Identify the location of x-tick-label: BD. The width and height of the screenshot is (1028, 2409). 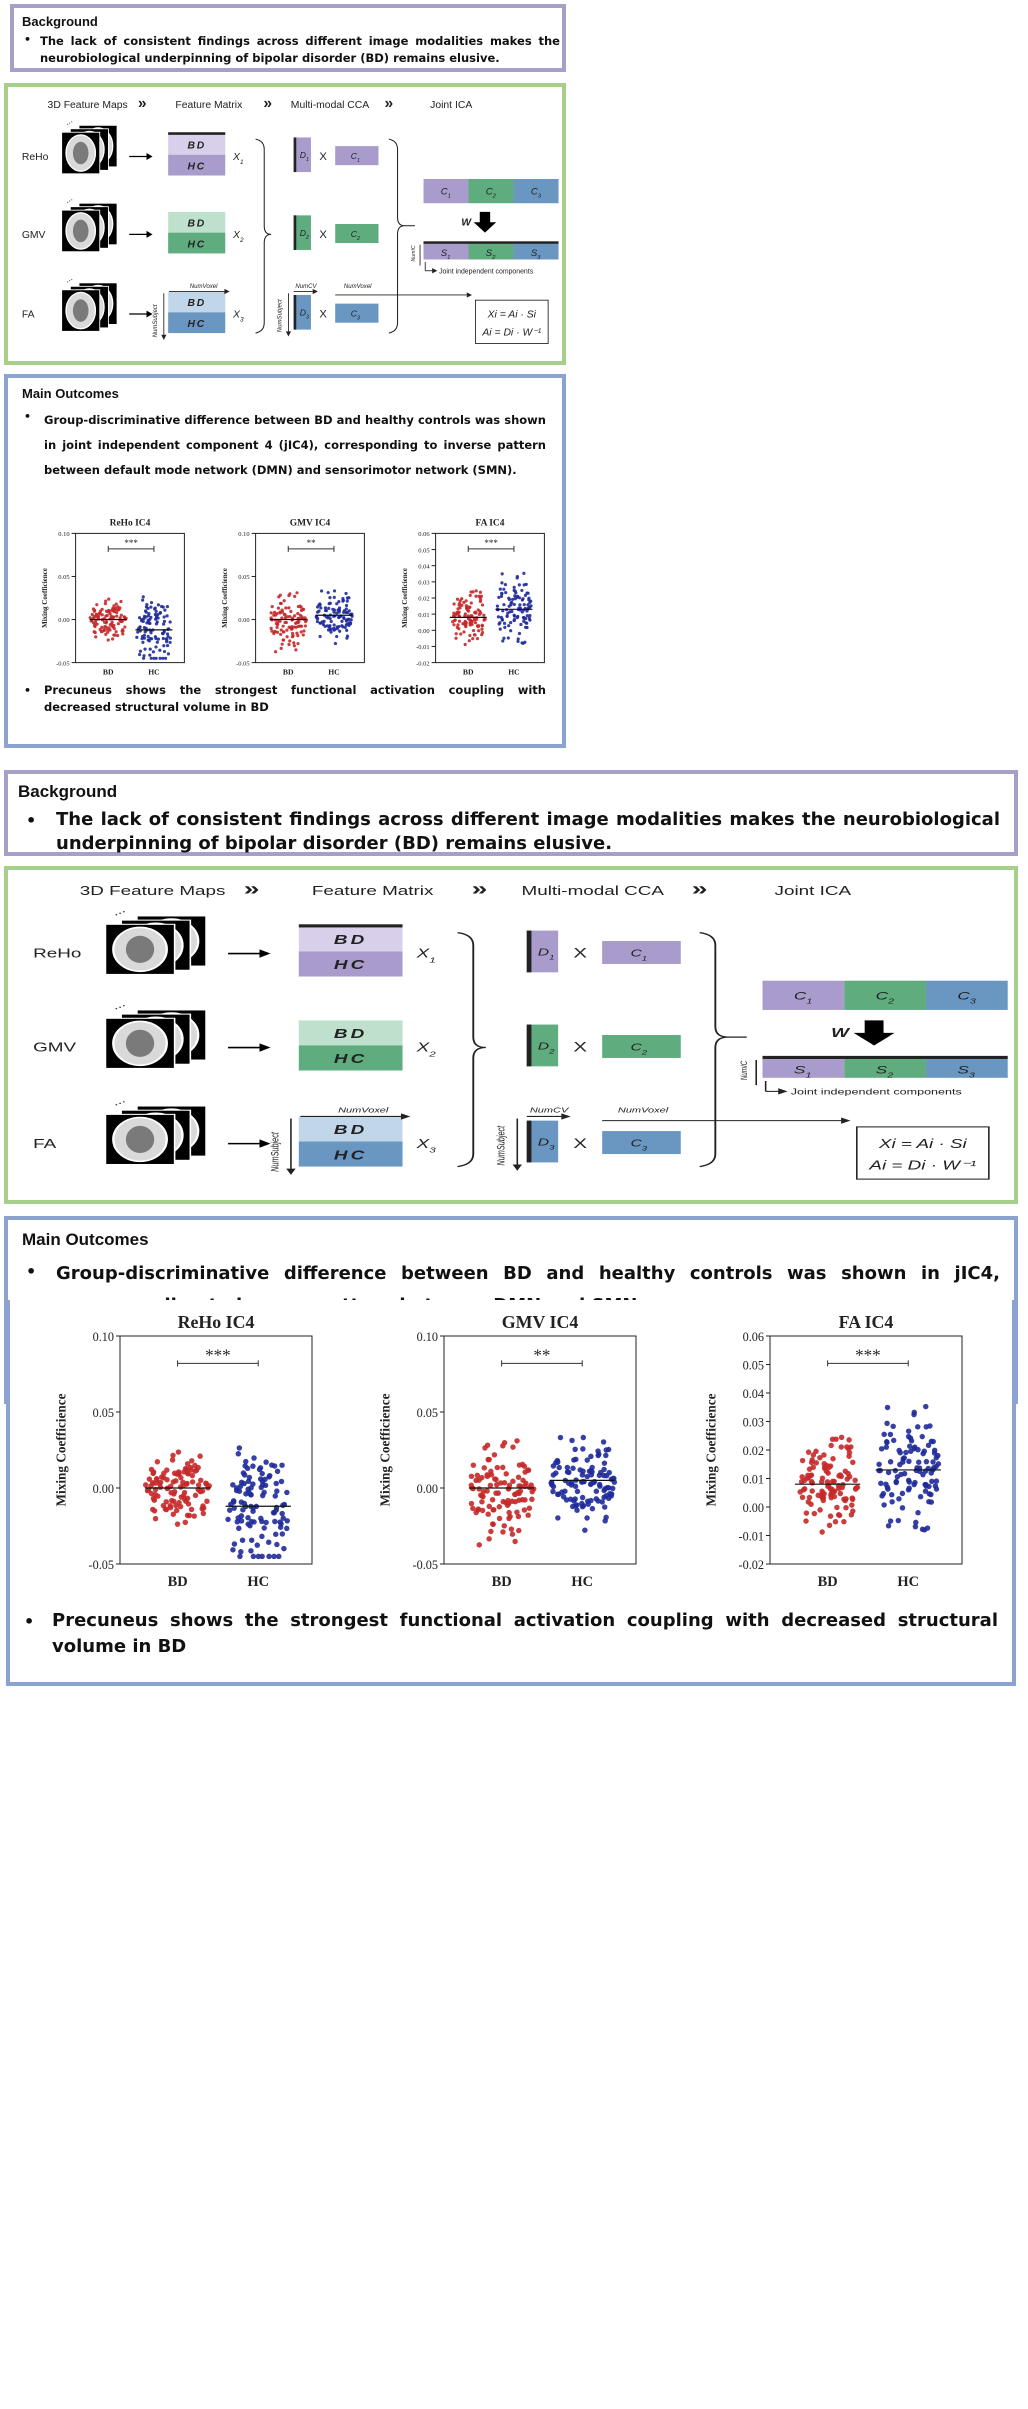
(502, 1582).